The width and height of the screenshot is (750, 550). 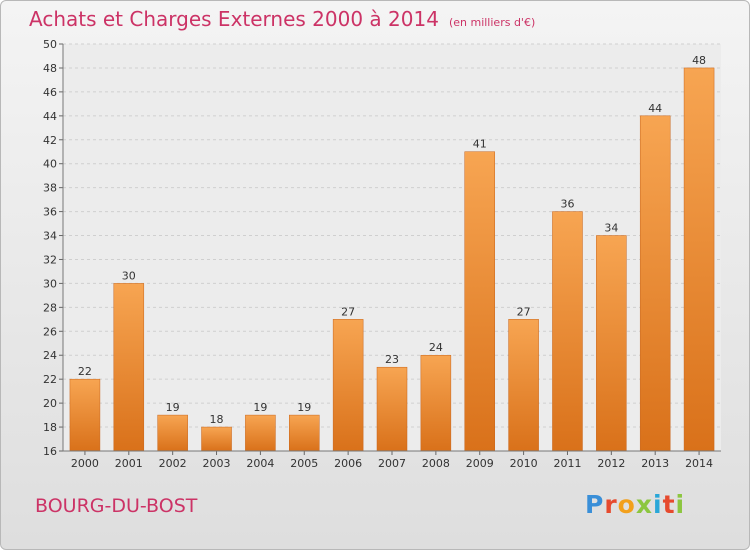 What do you see at coordinates (480, 463) in the screenshot?
I see `x-tick-label: 2009` at bounding box center [480, 463].